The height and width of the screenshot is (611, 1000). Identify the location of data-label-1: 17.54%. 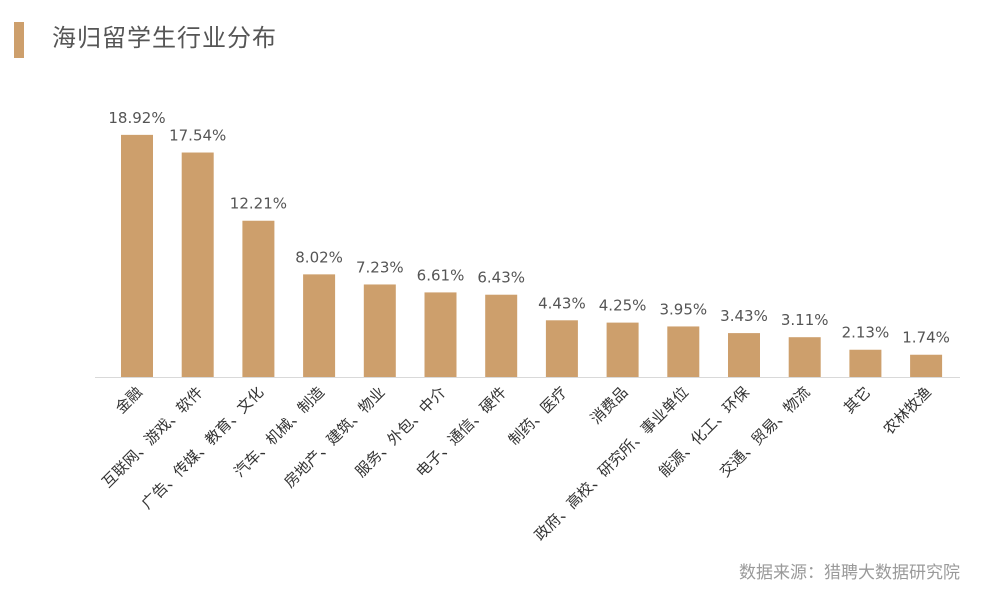
(197, 136).